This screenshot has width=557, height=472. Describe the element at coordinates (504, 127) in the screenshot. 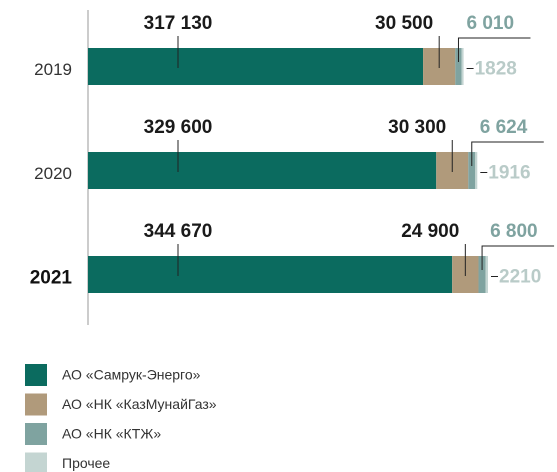

I see `value-label: 6 624` at that location.